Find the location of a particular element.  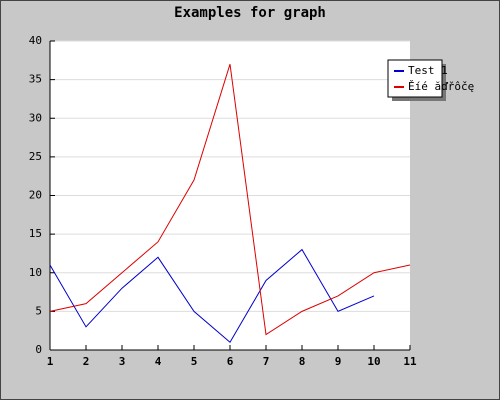

y-tick-label: 5 is located at coordinates (38, 310).